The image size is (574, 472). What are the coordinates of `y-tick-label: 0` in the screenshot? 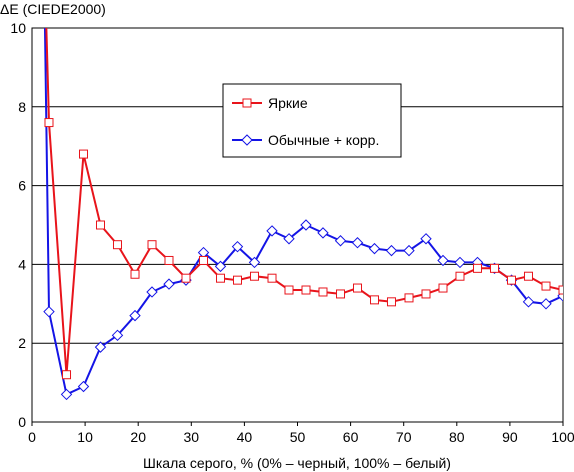 It's located at (22, 422).